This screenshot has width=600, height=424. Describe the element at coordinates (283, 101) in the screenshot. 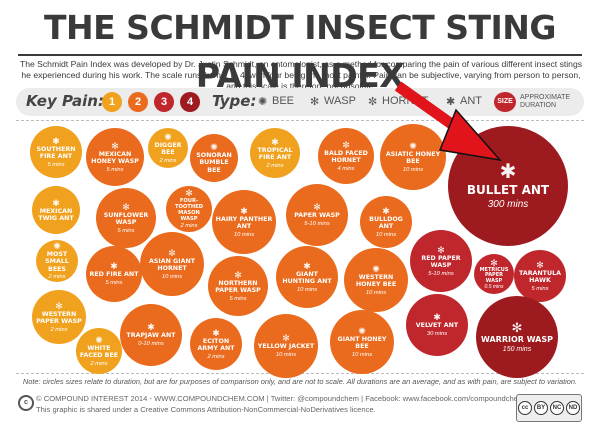

I see `type-bee: BEE` at that location.